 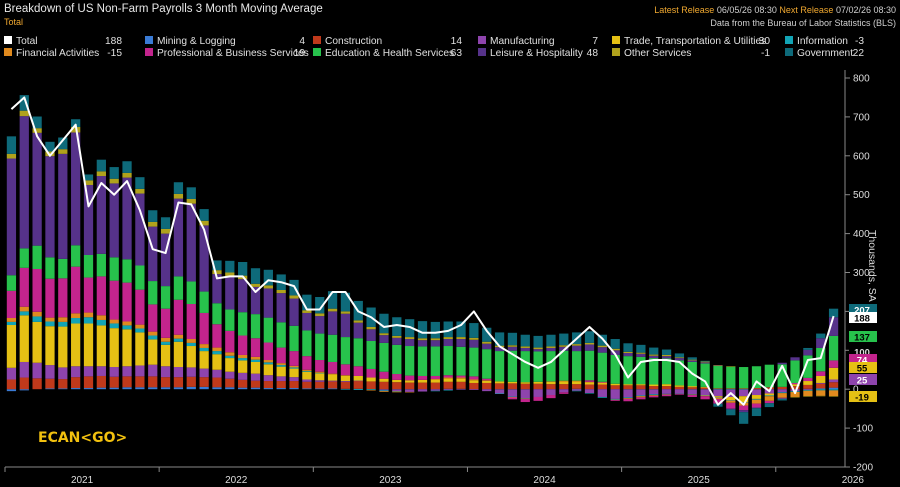 What do you see at coordinates (190, 42) in the screenshot?
I see `legend-item-mining-logging: Mining & Logging` at bounding box center [190, 42].